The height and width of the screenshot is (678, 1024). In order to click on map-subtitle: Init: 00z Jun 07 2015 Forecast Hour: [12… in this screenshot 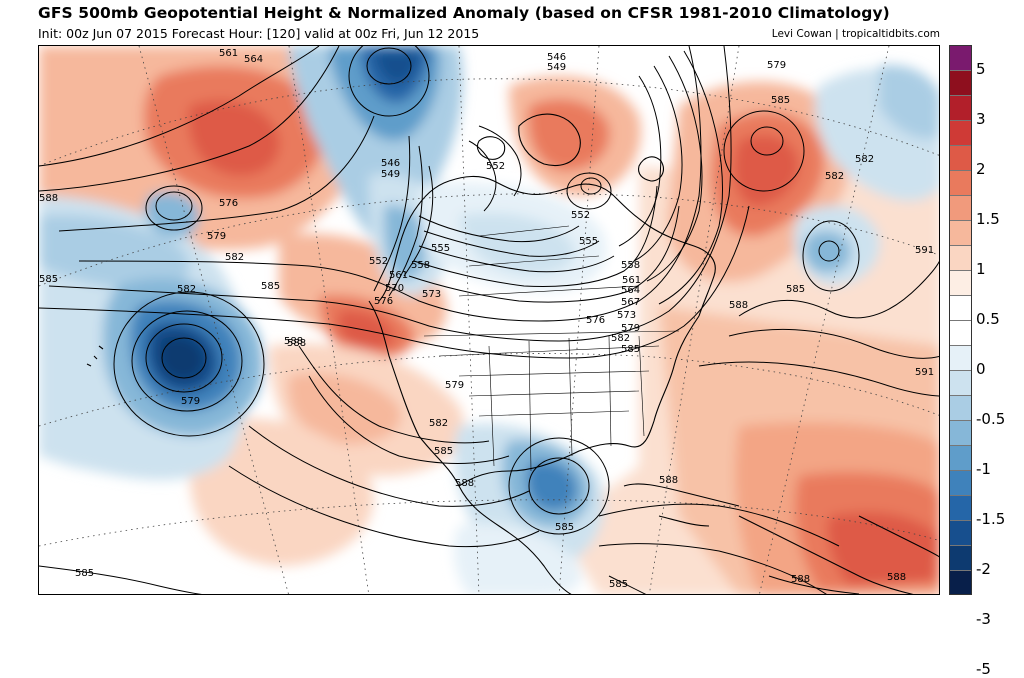, I will do `click(259, 33)`.